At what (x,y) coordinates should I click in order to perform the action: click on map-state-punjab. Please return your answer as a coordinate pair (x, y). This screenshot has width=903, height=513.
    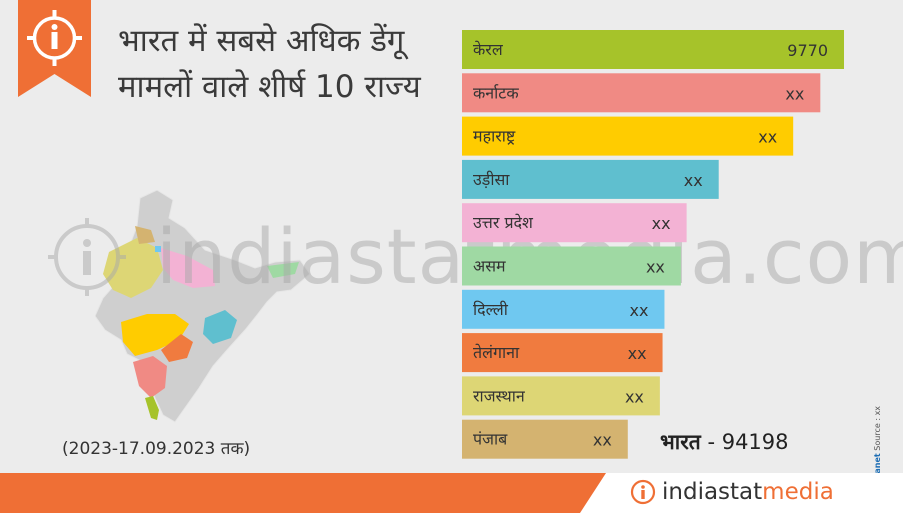
    Looking at the image, I should click on (145, 235).